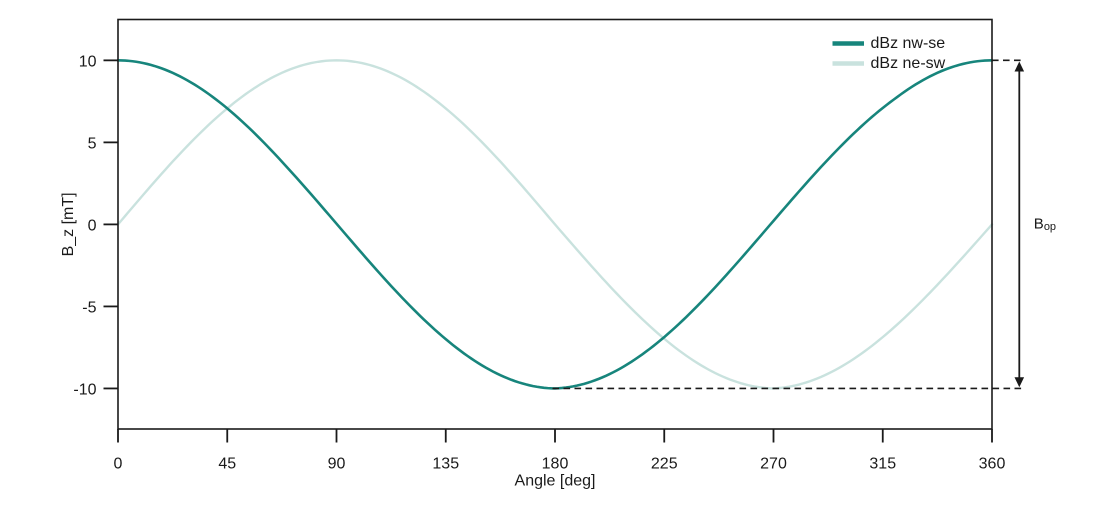 This screenshot has height=506, width=1106. Describe the element at coordinates (992, 464) in the screenshot. I see `svg-text: 360` at that location.